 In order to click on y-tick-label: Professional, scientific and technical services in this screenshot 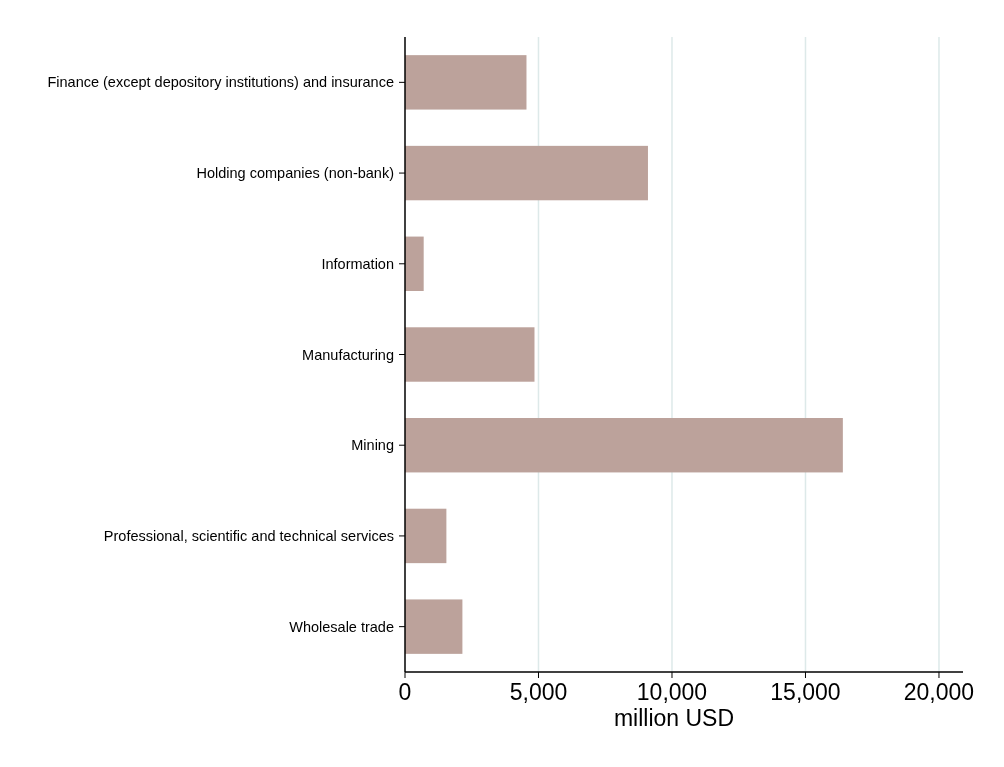, I will do `click(248, 536)`.